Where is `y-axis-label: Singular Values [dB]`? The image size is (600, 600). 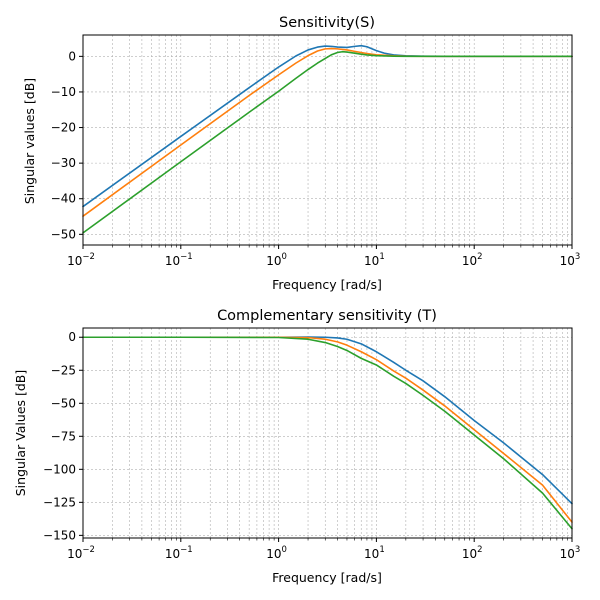
y-axis-label: Singular Values [dB] is located at coordinates (20, 433).